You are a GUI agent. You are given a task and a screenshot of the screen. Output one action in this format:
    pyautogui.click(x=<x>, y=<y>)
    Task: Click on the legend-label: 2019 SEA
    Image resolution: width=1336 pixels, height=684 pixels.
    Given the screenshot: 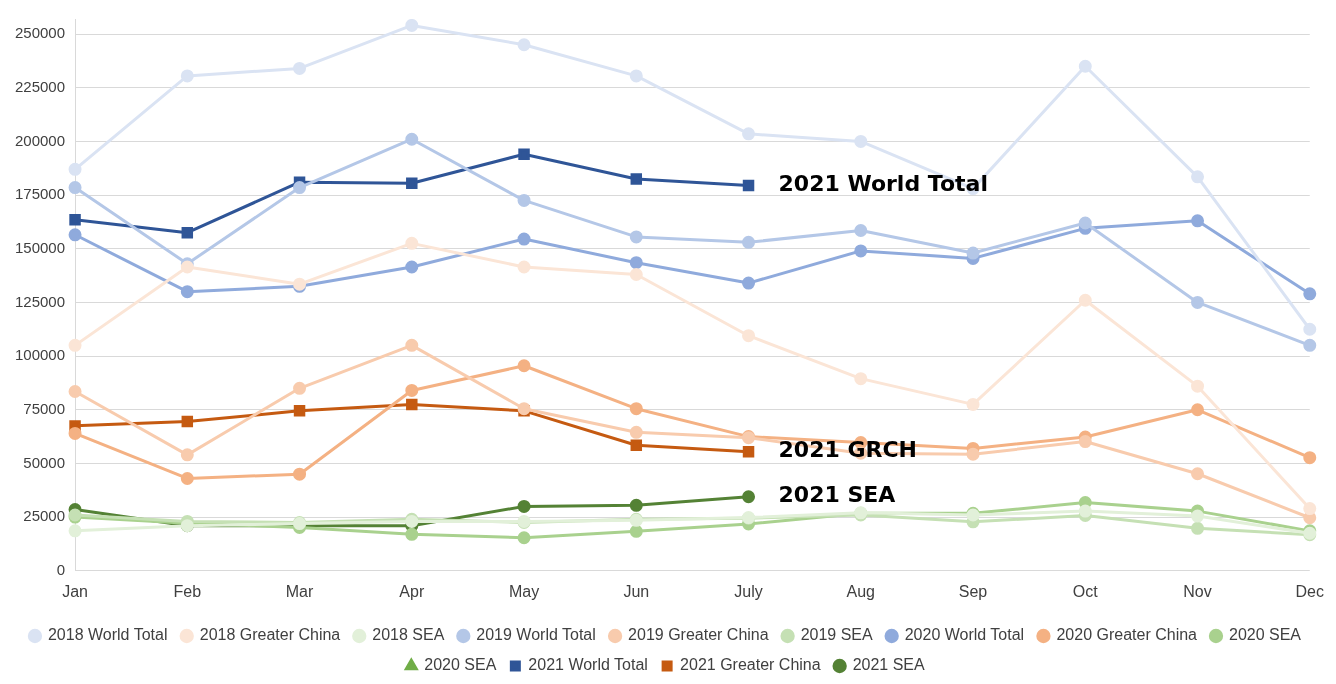 What is the action you would take?
    pyautogui.click(x=837, y=635)
    